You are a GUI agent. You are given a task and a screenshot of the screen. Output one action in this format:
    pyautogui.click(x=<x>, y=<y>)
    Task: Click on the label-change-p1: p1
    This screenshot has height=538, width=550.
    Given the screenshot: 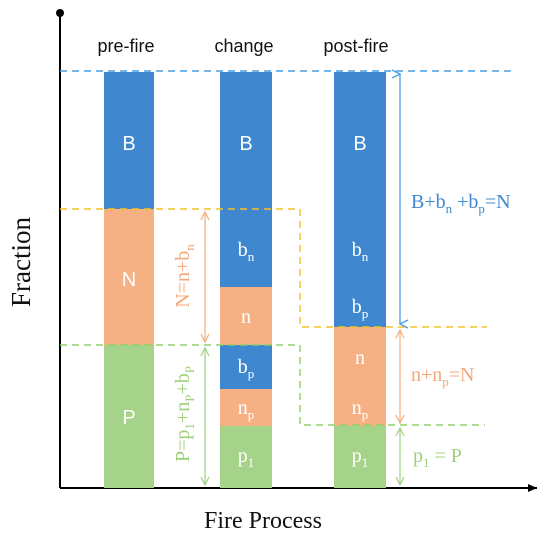 What is the action you would take?
    pyautogui.click(x=246, y=457)
    